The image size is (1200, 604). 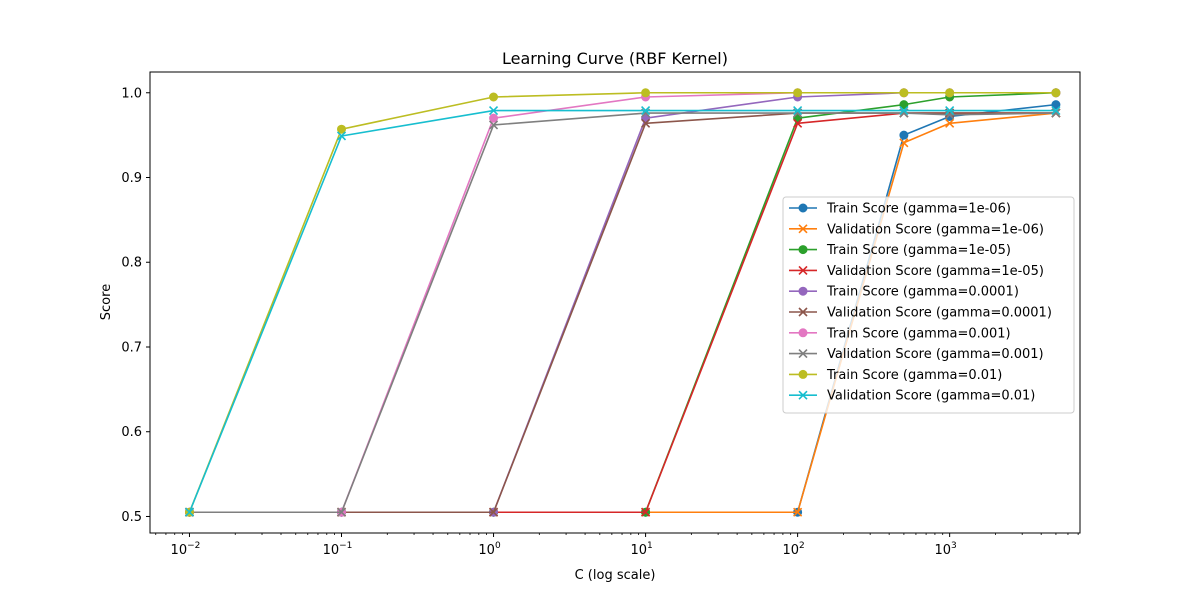 What do you see at coordinates (131, 263) in the screenshot?
I see `y-tick-label: 0.8` at bounding box center [131, 263].